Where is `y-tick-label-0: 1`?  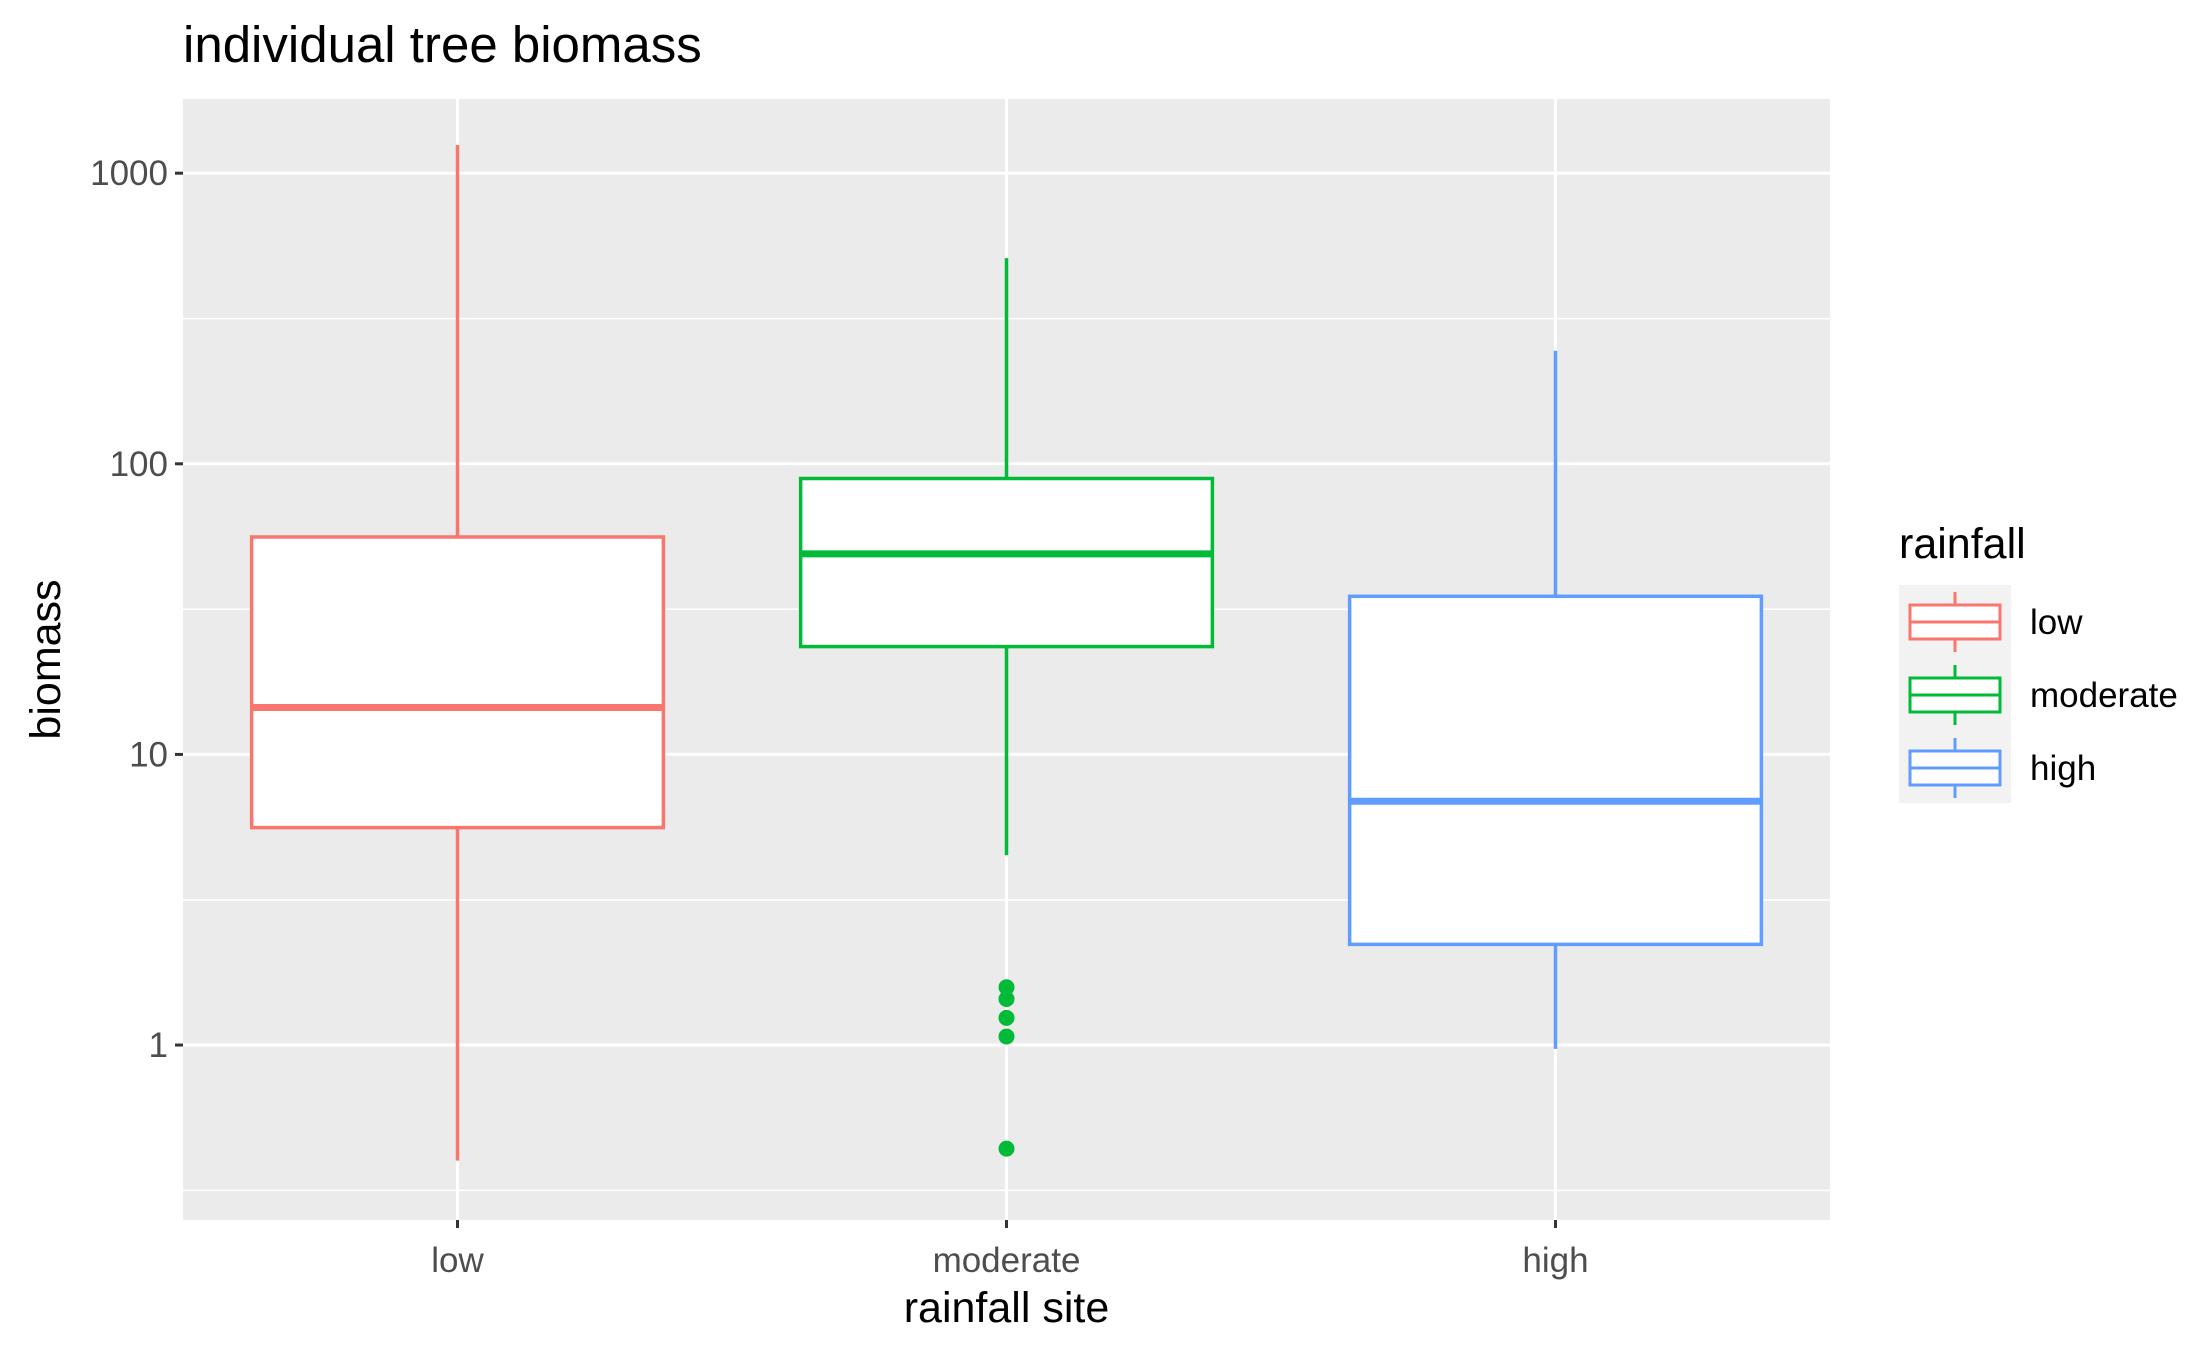
y-tick-label-0: 1 is located at coordinates (158, 1045).